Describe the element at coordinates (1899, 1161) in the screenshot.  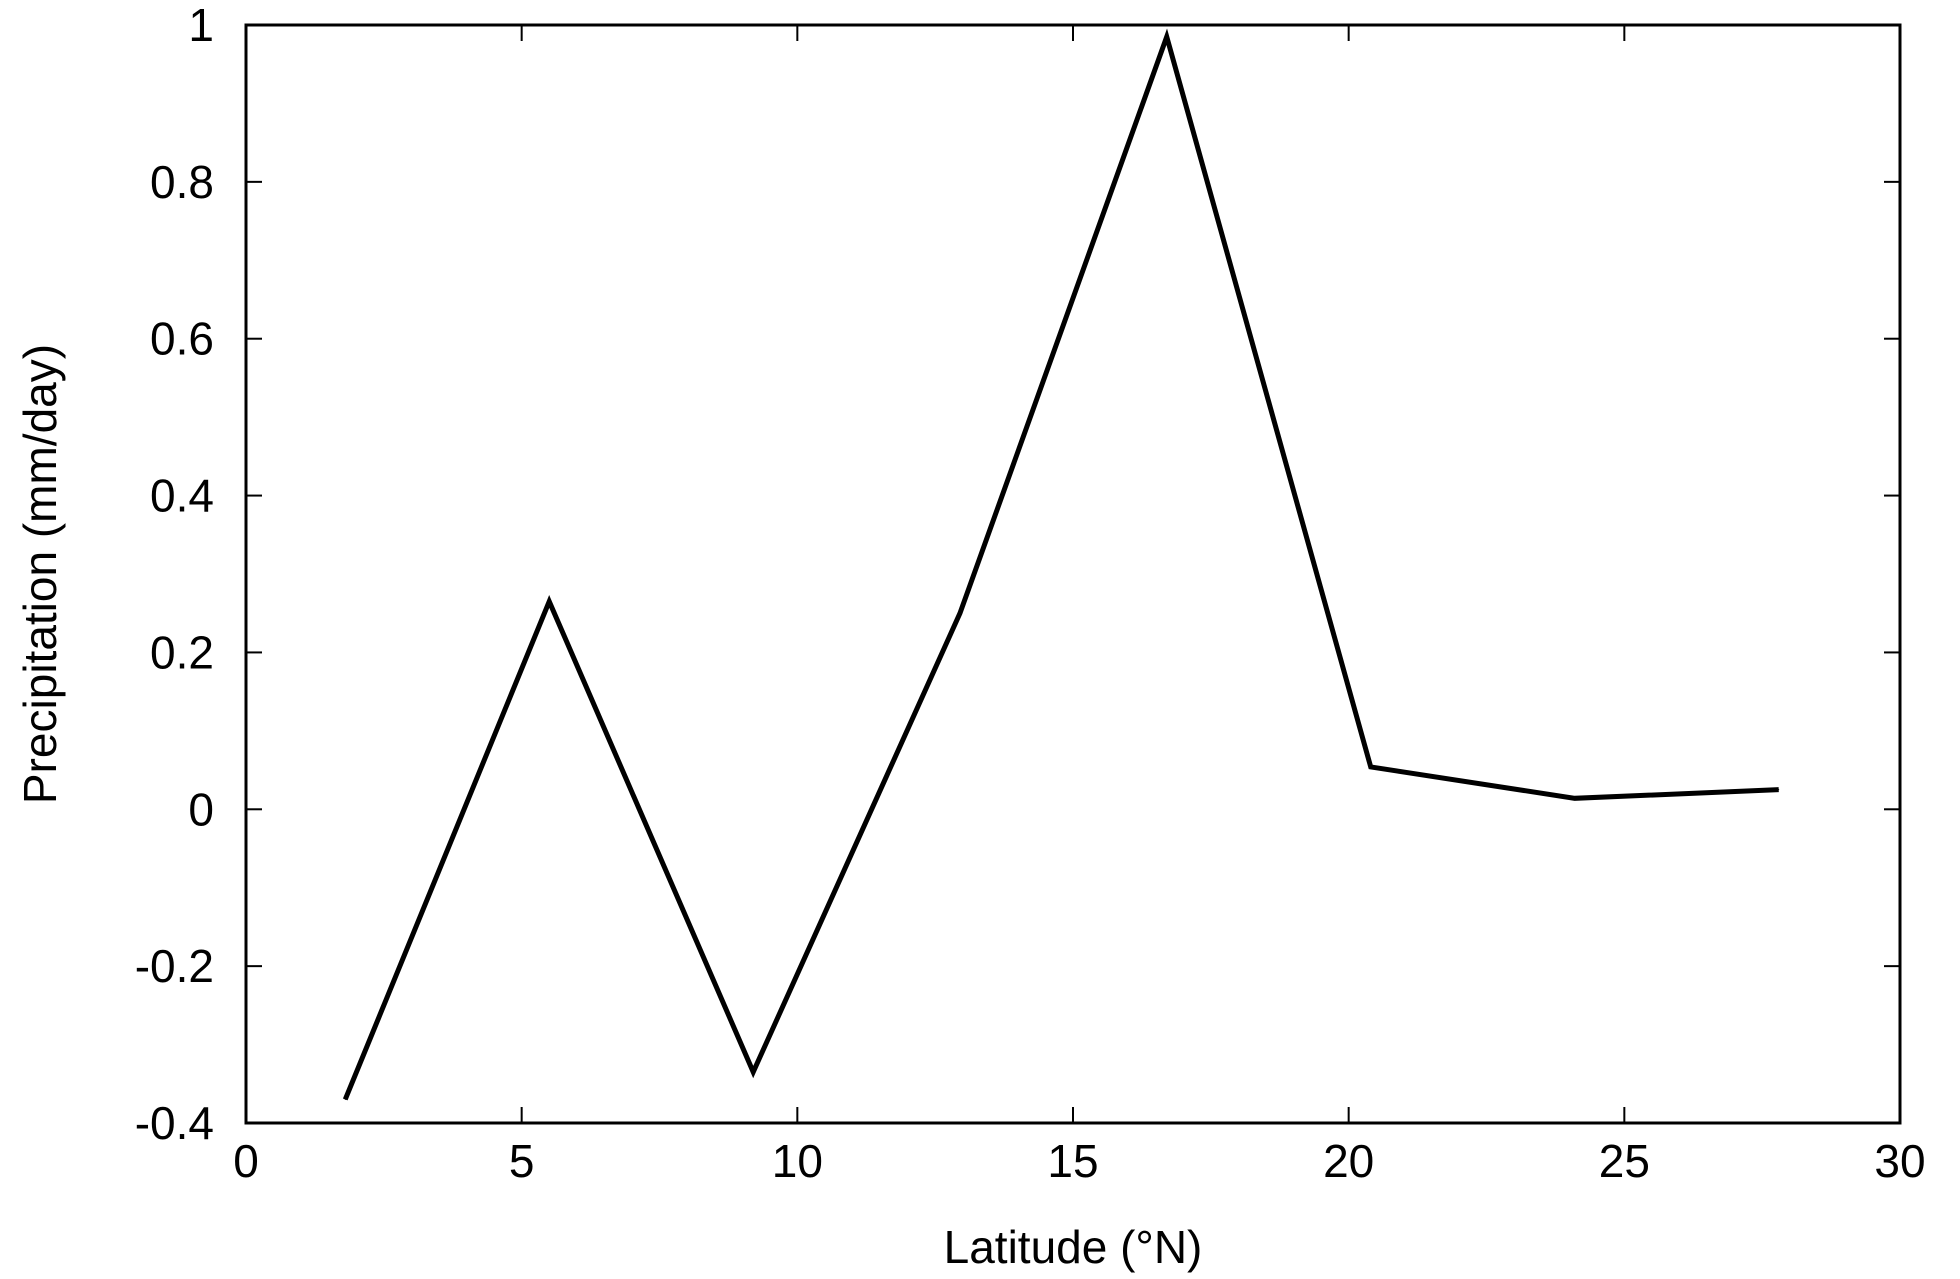
I see `x-tick-label: 30` at that location.